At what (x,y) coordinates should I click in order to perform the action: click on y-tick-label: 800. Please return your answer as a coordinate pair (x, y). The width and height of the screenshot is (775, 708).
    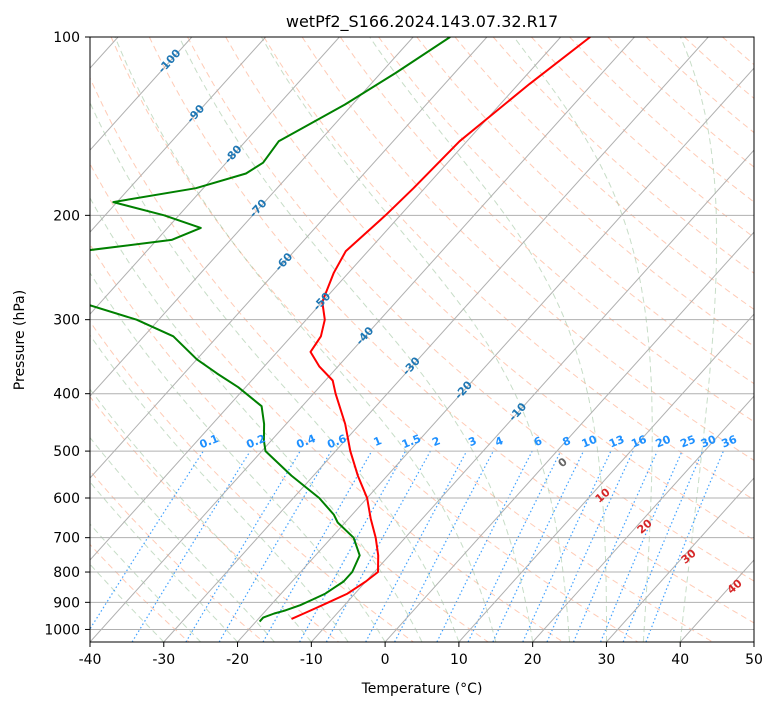
    Looking at the image, I should click on (66, 573).